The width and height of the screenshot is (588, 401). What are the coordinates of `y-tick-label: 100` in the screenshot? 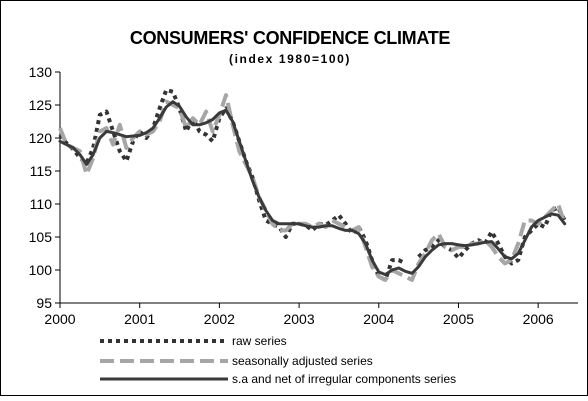 It's located at (41, 270).